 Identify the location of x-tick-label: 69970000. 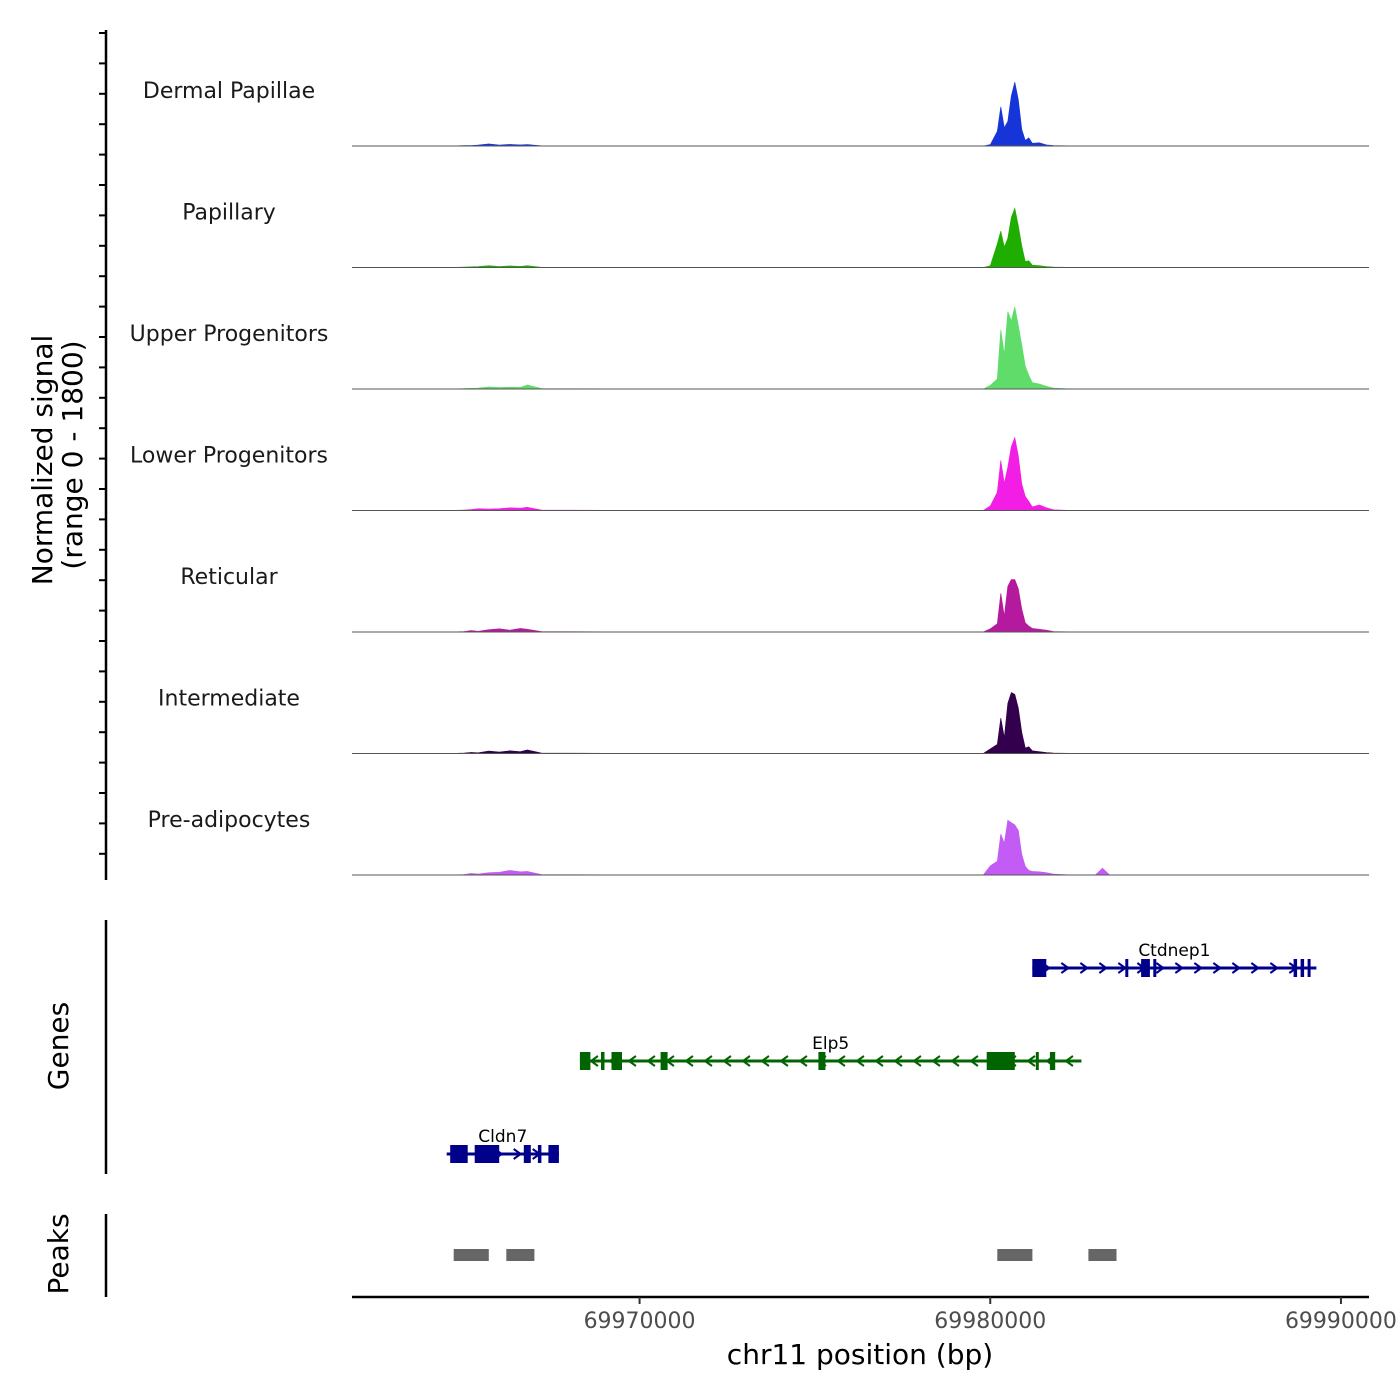
(640, 1321).